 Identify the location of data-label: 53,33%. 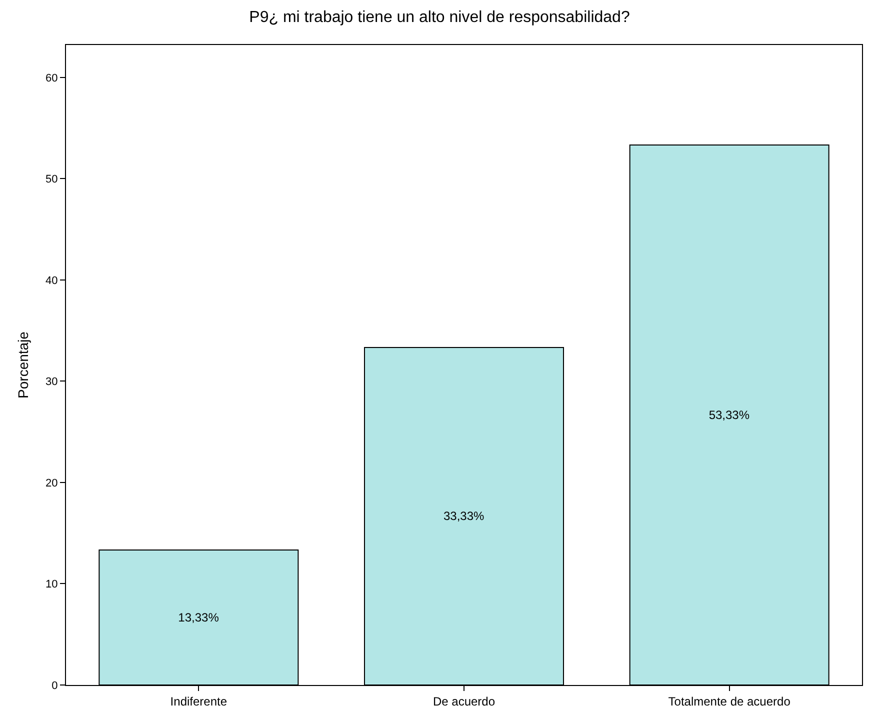
(729, 415).